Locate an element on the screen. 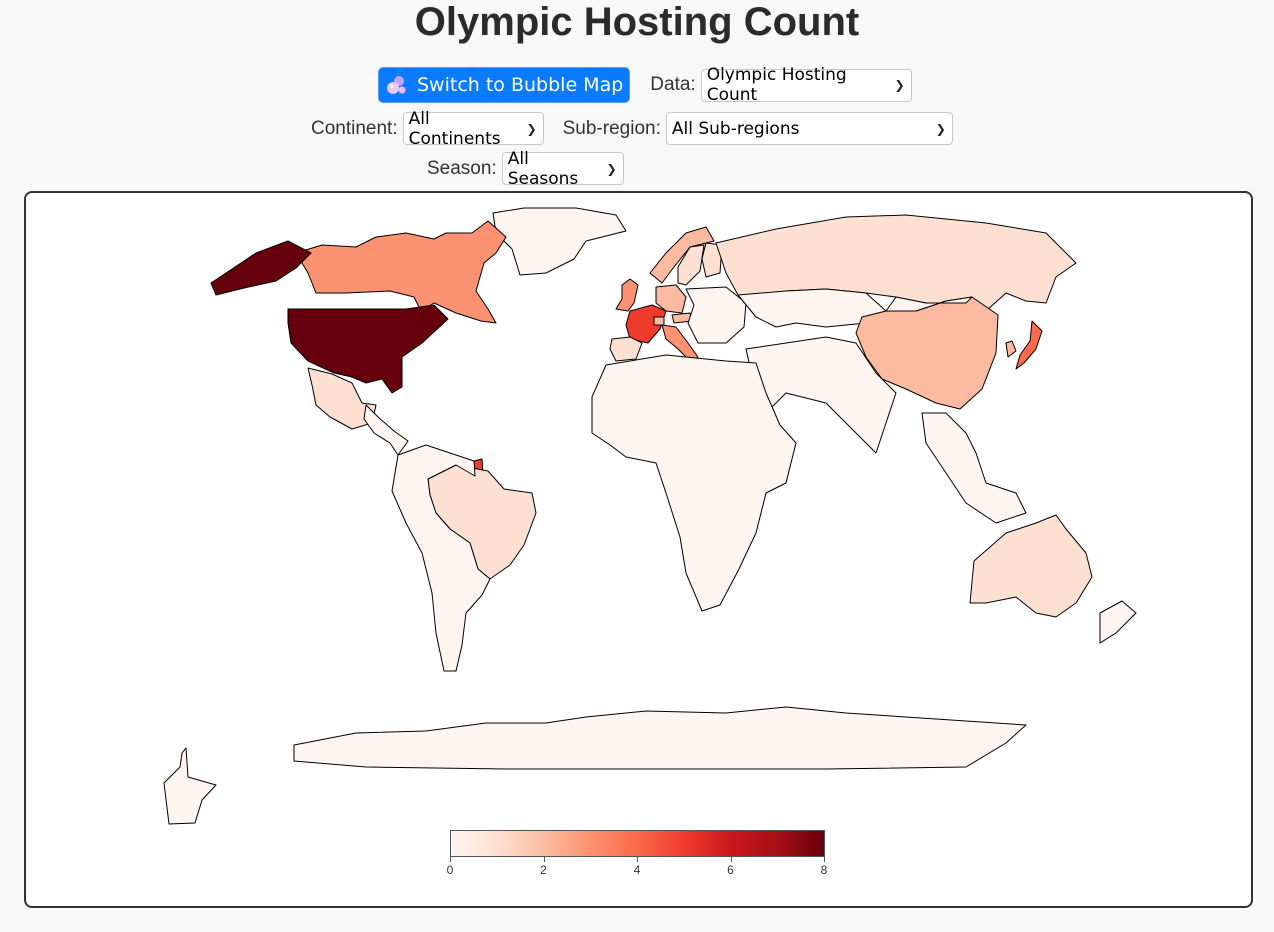 The image size is (1274, 932). legend-tick-label: 6 is located at coordinates (730, 870).